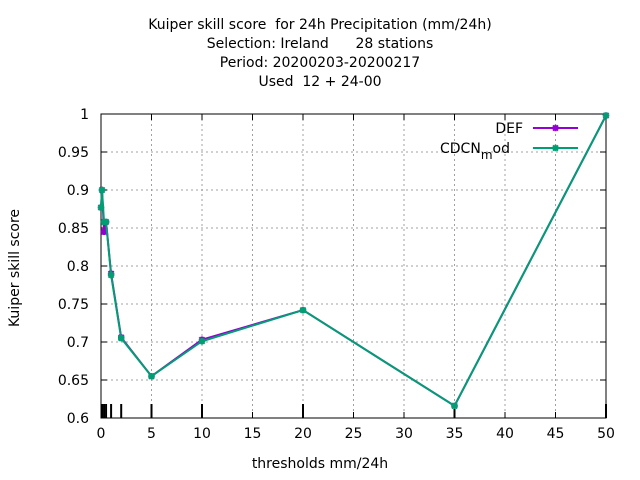 The image size is (640, 480). I want to click on series-point-0-dot, so click(104, 232).